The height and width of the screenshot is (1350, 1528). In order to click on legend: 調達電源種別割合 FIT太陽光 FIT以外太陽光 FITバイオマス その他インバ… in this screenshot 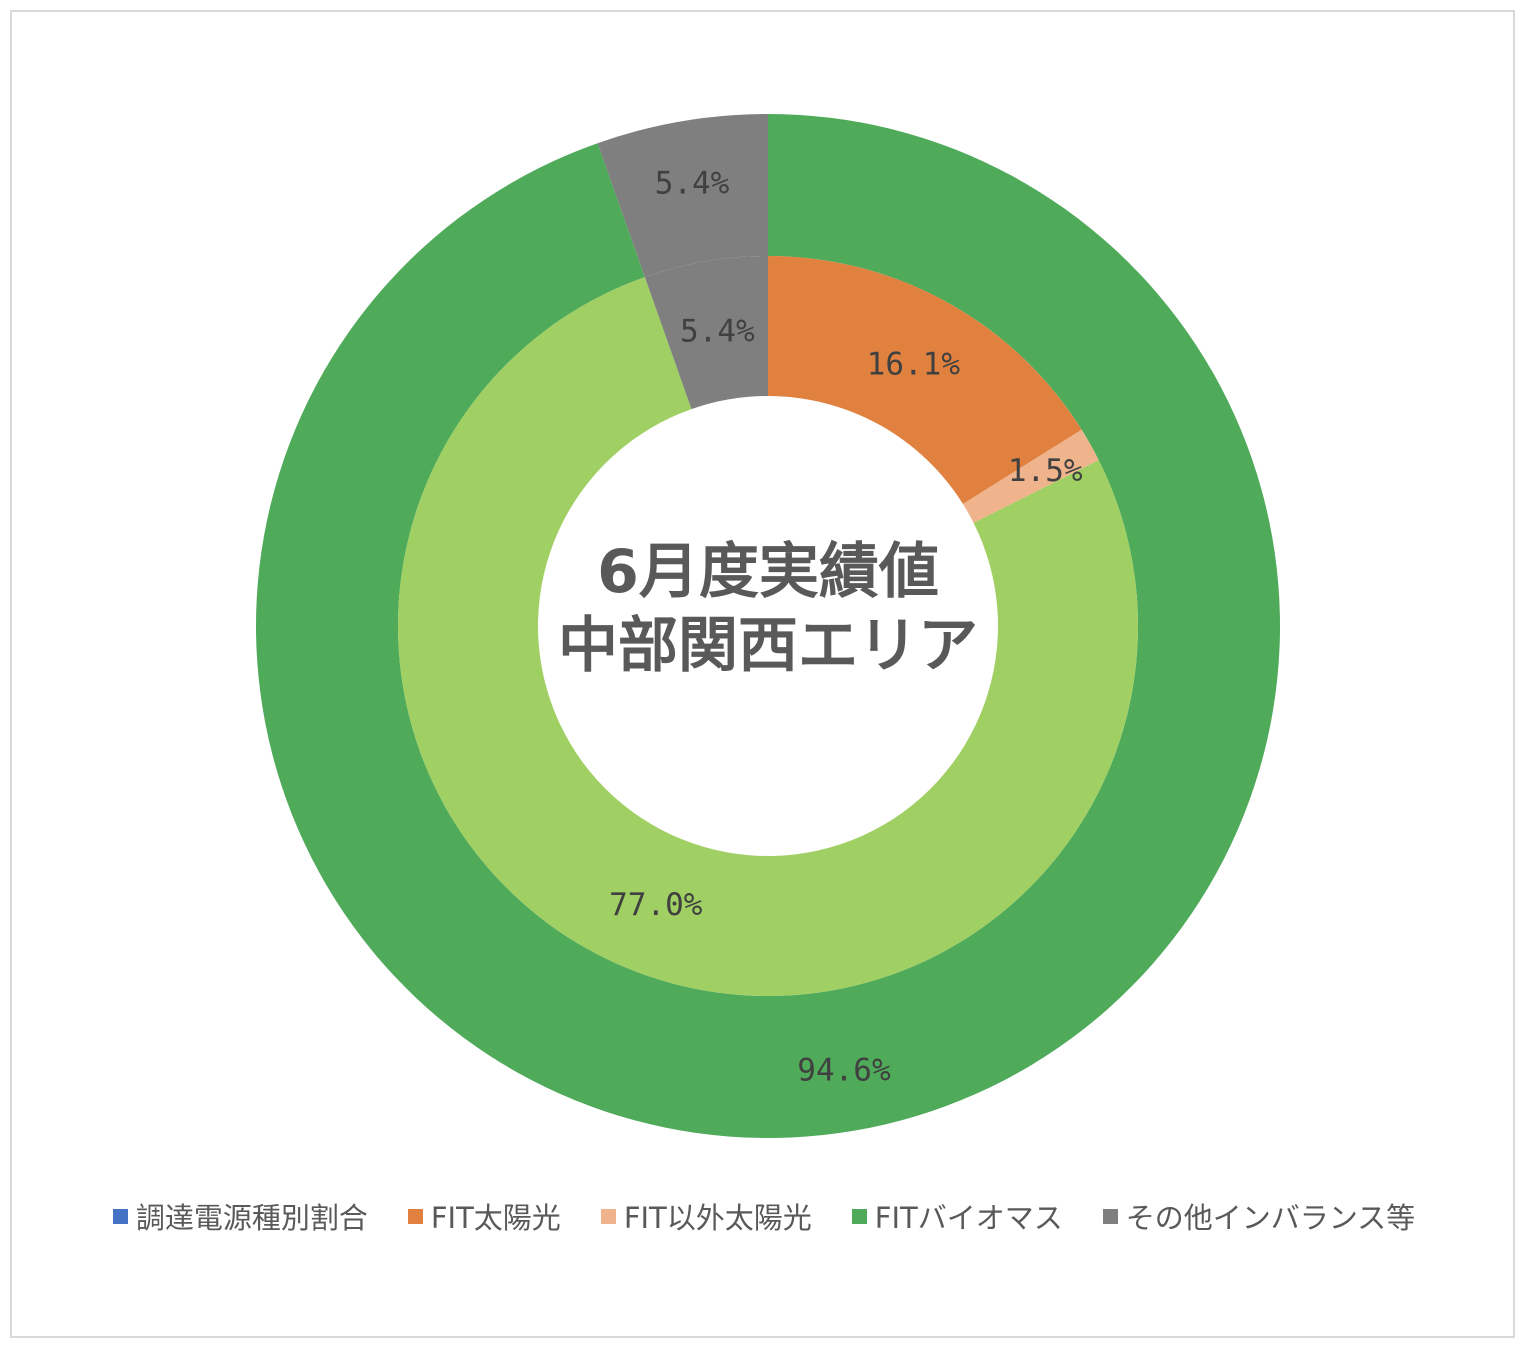, I will do `click(764, 1216)`.